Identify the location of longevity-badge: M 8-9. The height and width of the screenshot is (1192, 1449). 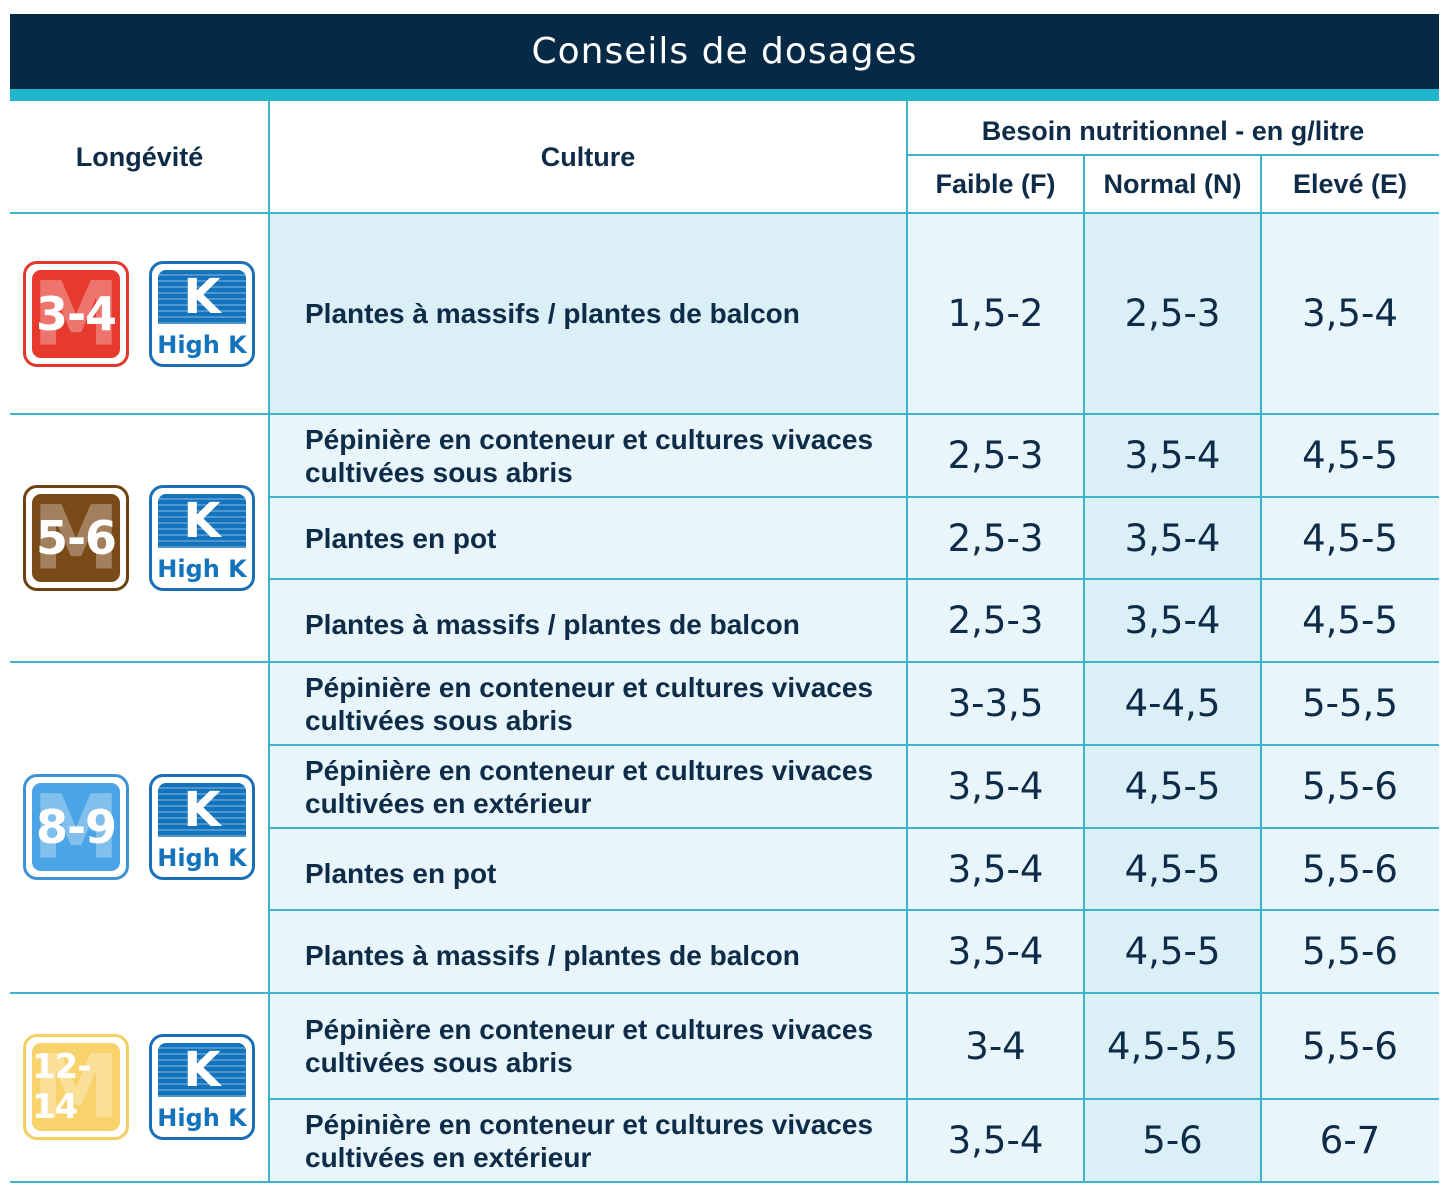
(76, 827).